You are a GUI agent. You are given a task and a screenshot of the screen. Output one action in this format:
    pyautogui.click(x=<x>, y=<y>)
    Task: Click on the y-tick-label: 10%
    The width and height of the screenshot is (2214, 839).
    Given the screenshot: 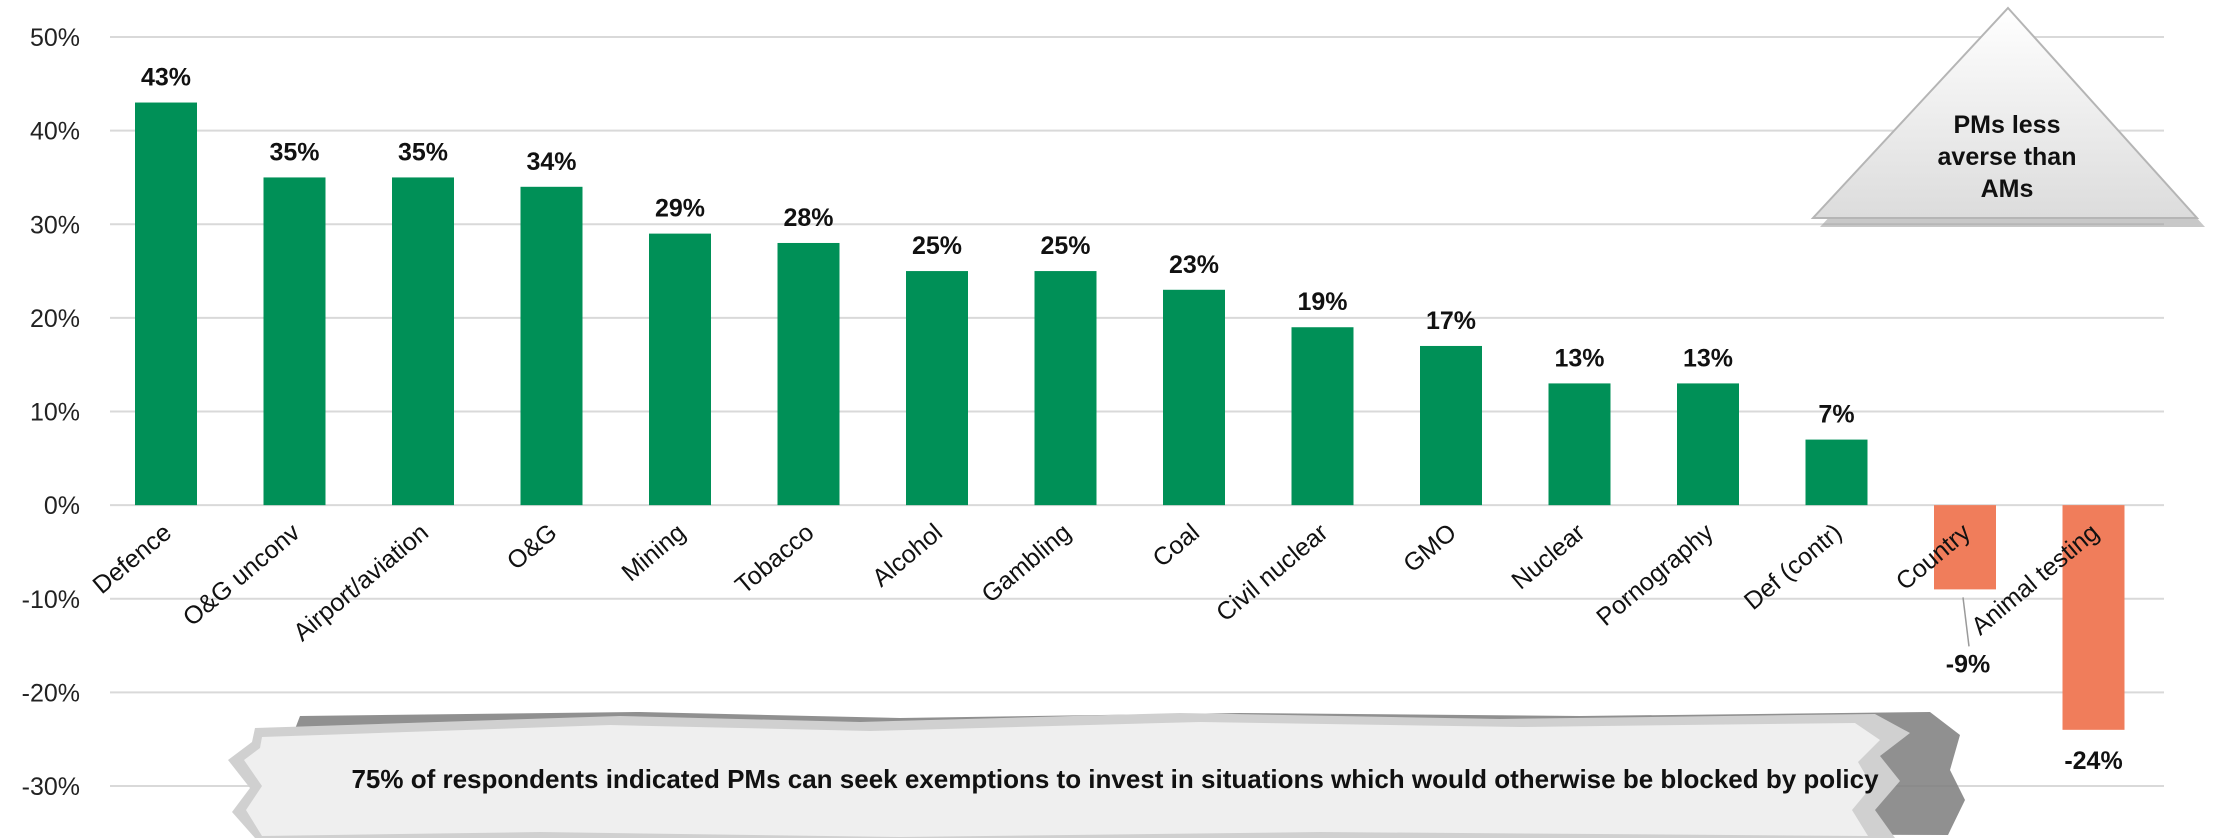 What is the action you would take?
    pyautogui.click(x=55, y=413)
    